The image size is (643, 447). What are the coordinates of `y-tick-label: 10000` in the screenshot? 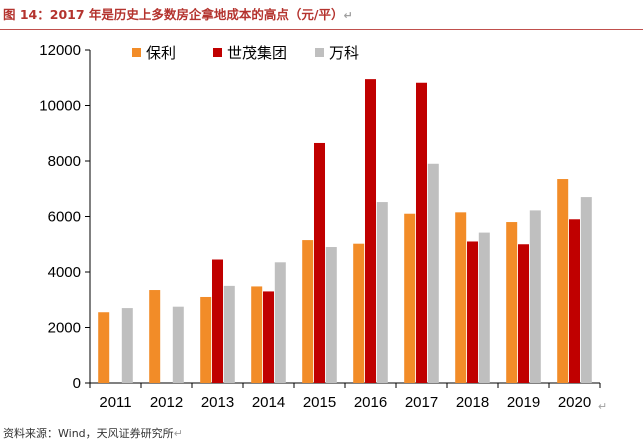 It's located at (60, 106).